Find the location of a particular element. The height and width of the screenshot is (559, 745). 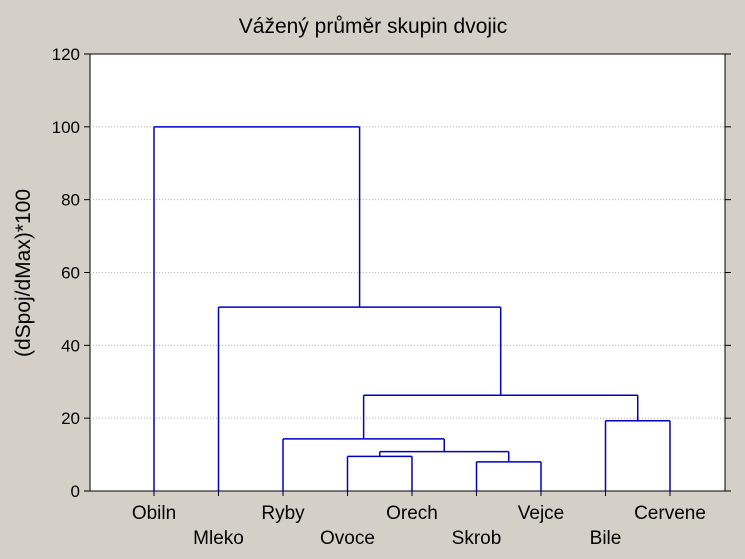

y-tick-label: 0 is located at coordinates (75, 491).